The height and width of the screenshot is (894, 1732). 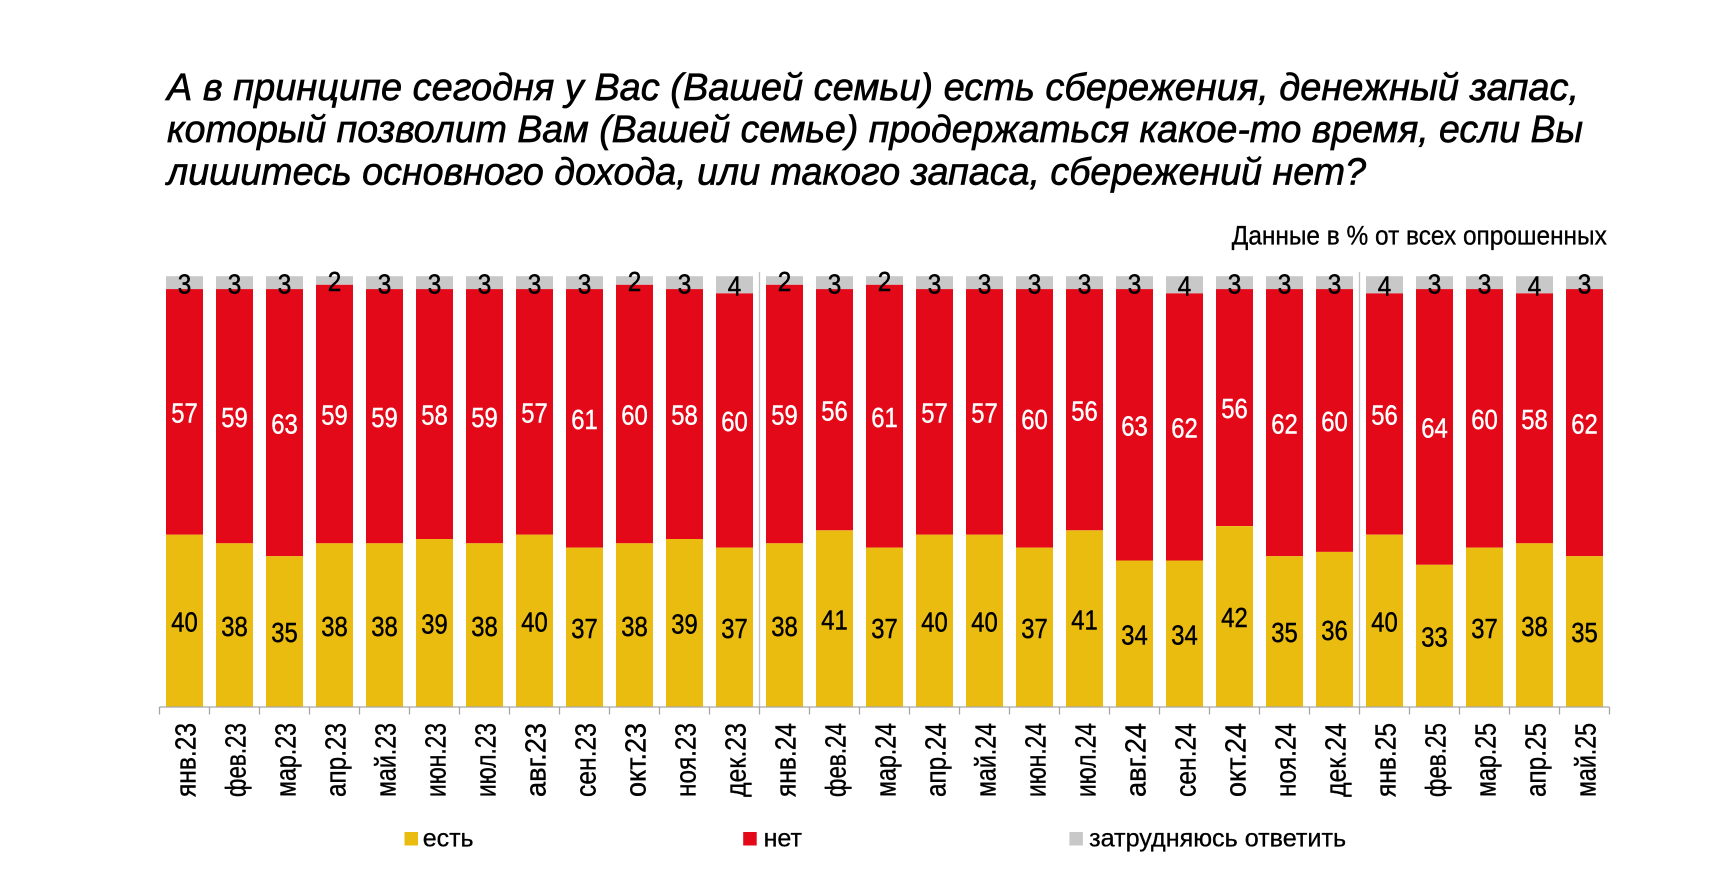 What do you see at coordinates (1434, 637) in the screenshot?
I see `svg-text: 33` at bounding box center [1434, 637].